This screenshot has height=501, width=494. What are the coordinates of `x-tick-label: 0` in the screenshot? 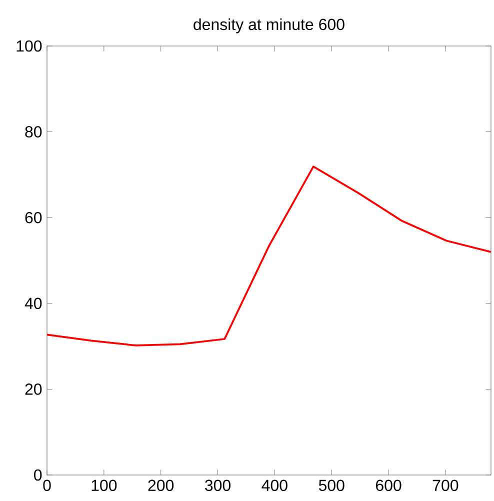 It's located at (47, 486).